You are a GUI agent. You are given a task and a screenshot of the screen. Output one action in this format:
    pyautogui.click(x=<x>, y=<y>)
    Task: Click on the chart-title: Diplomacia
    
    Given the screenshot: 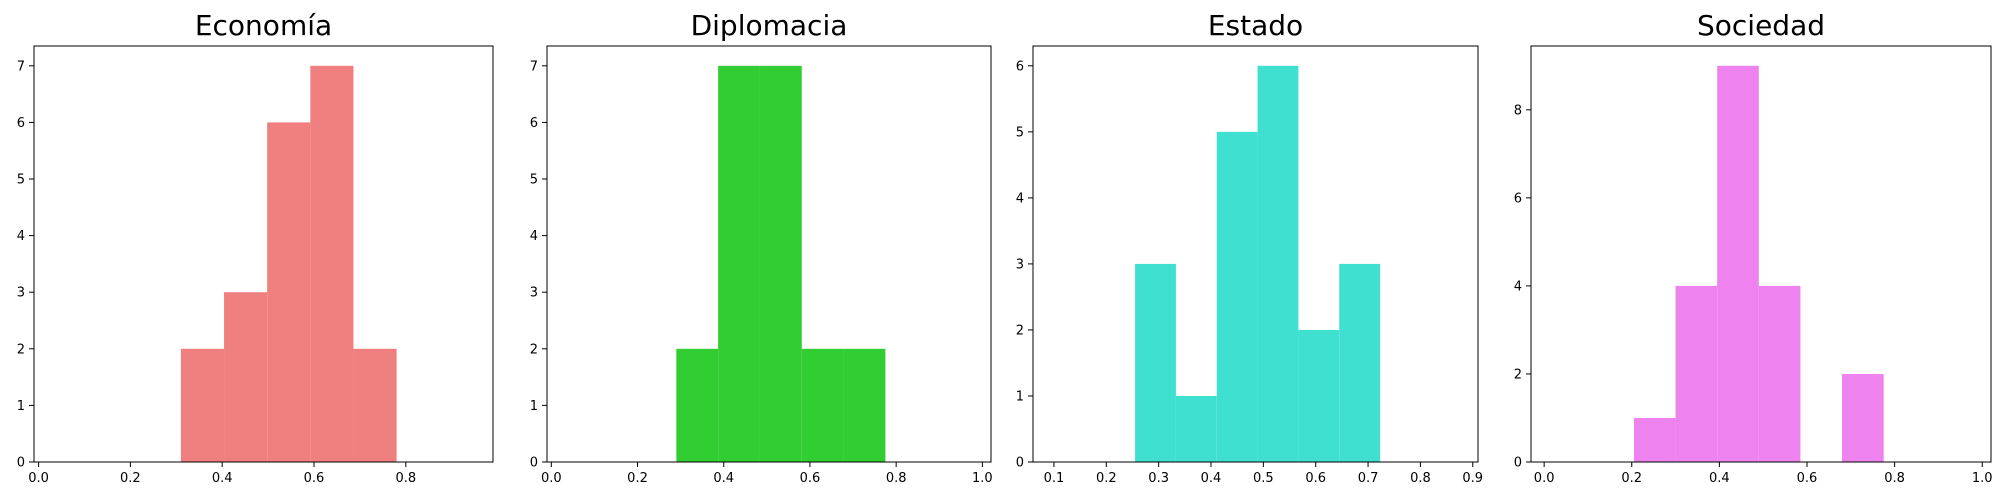 What is the action you would take?
    pyautogui.click(x=769, y=25)
    